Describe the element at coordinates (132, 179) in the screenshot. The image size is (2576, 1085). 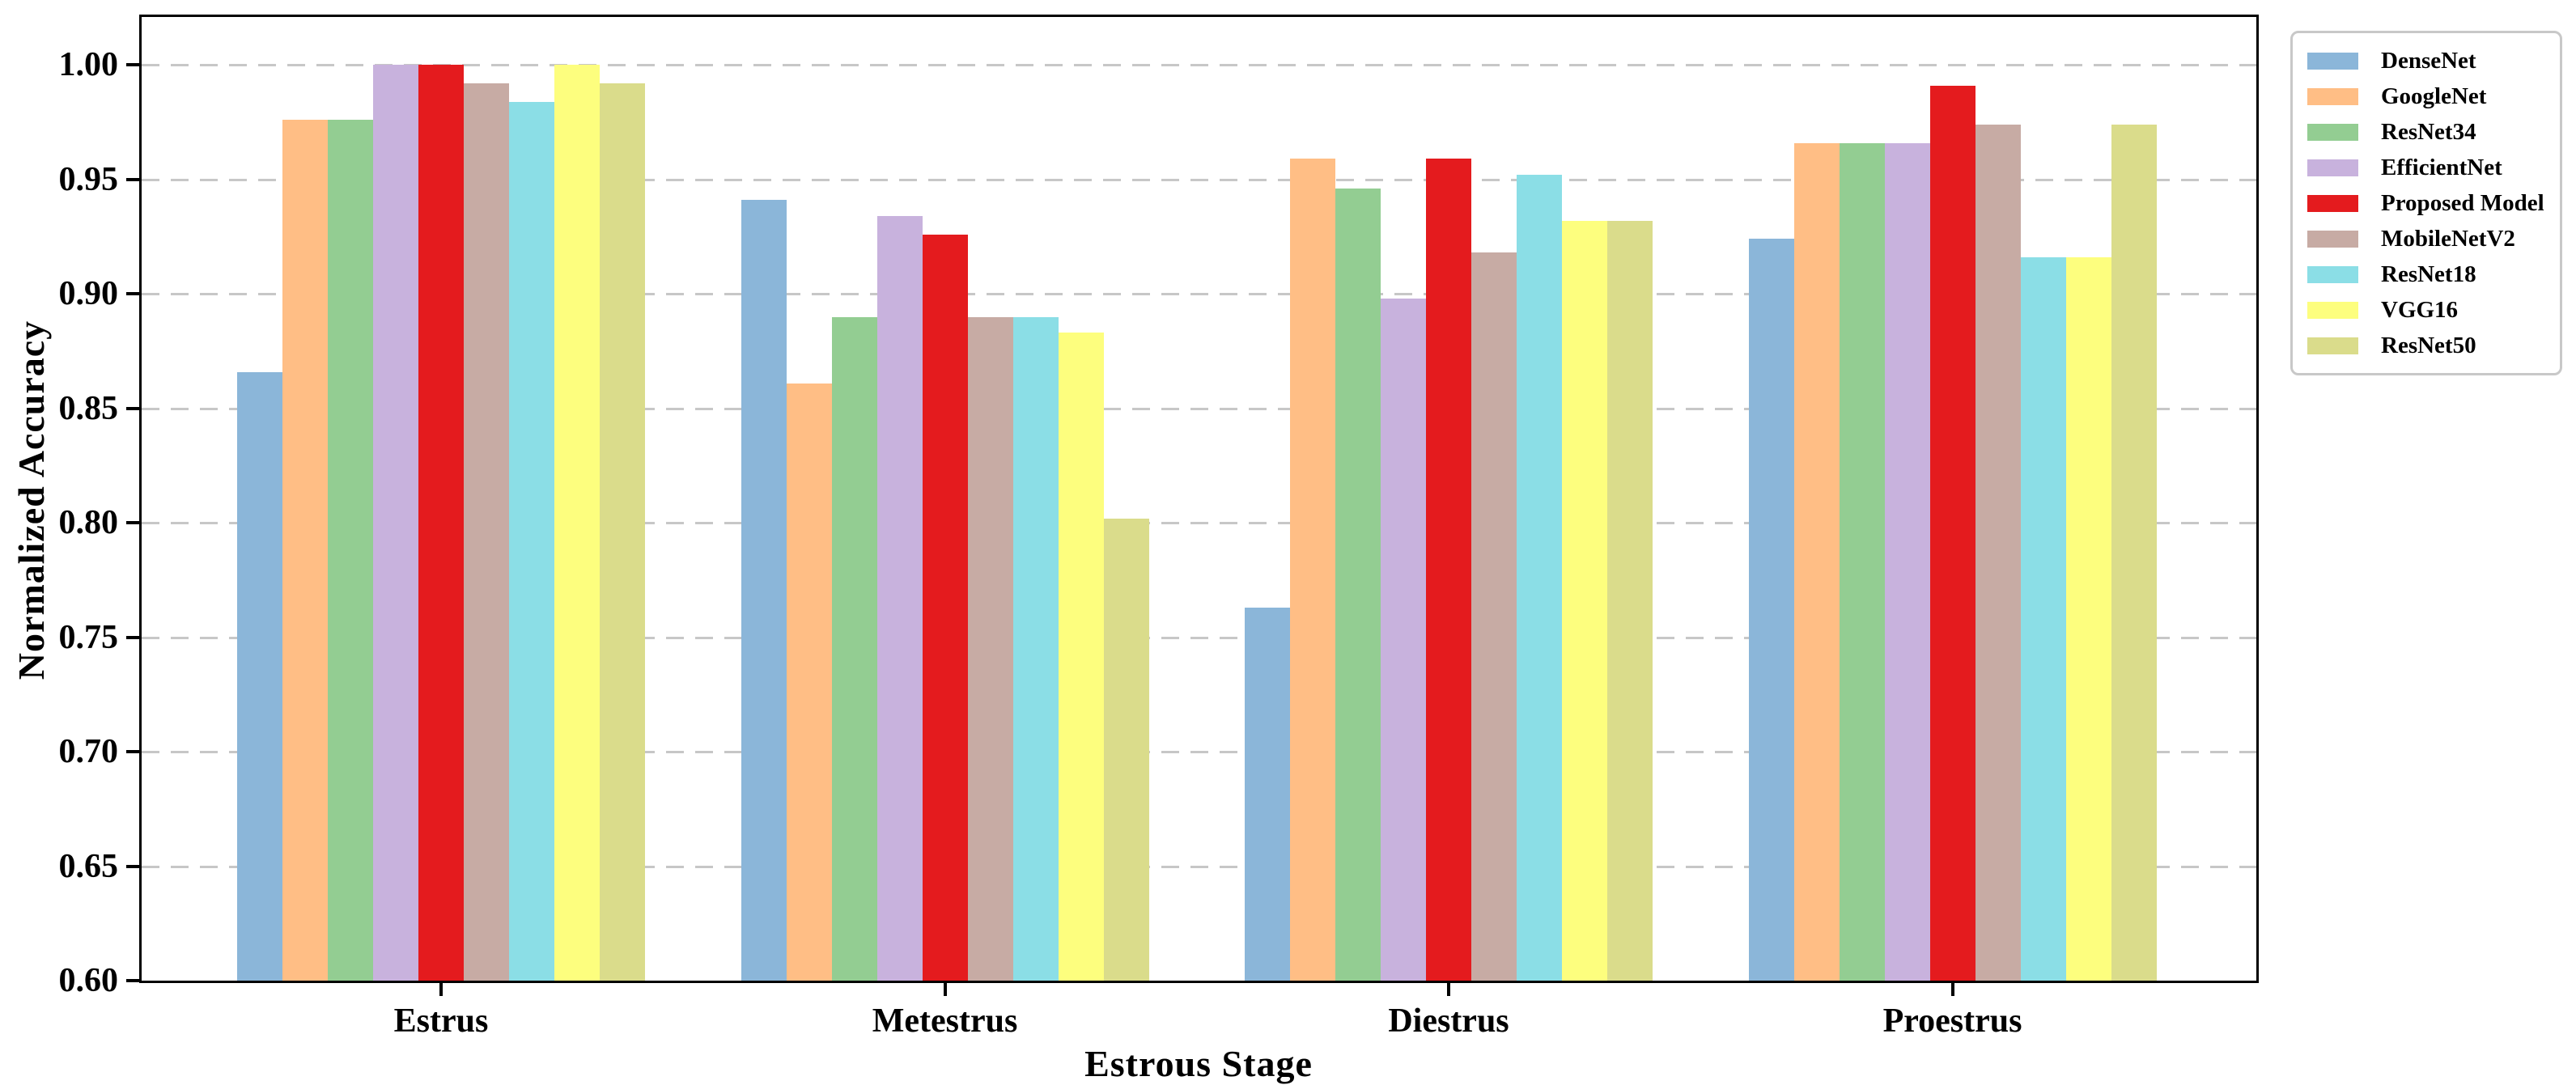
I see `y-tick-mark-0.95` at that location.